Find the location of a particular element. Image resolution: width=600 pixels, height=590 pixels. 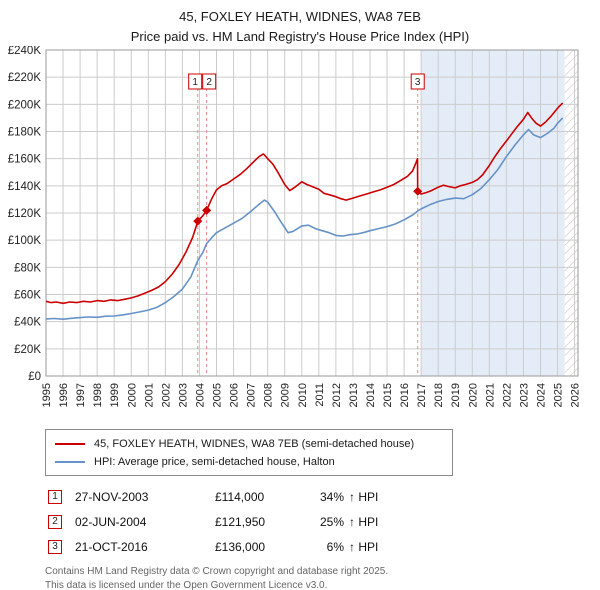

transaction-price: £114,000 is located at coordinates (240, 496).